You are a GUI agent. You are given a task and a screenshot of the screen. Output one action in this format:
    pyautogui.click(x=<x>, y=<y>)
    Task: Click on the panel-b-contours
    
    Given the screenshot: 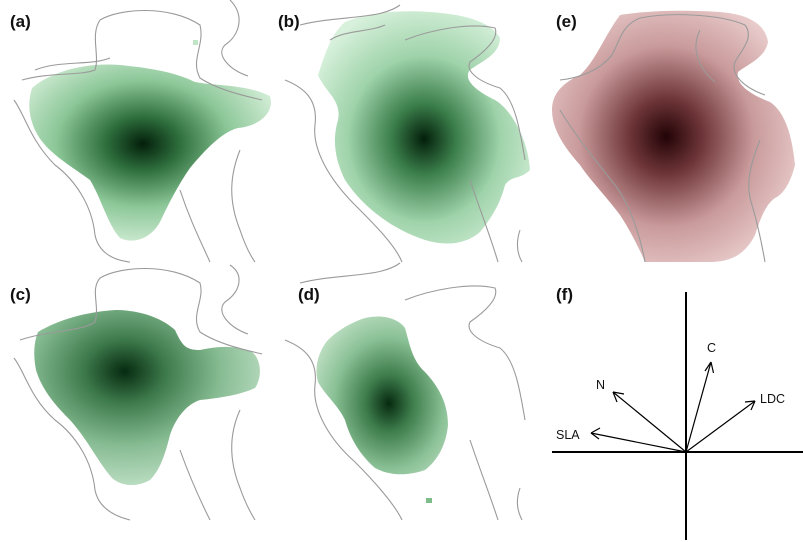 What is the action you would take?
    pyautogui.click(x=405, y=133)
    